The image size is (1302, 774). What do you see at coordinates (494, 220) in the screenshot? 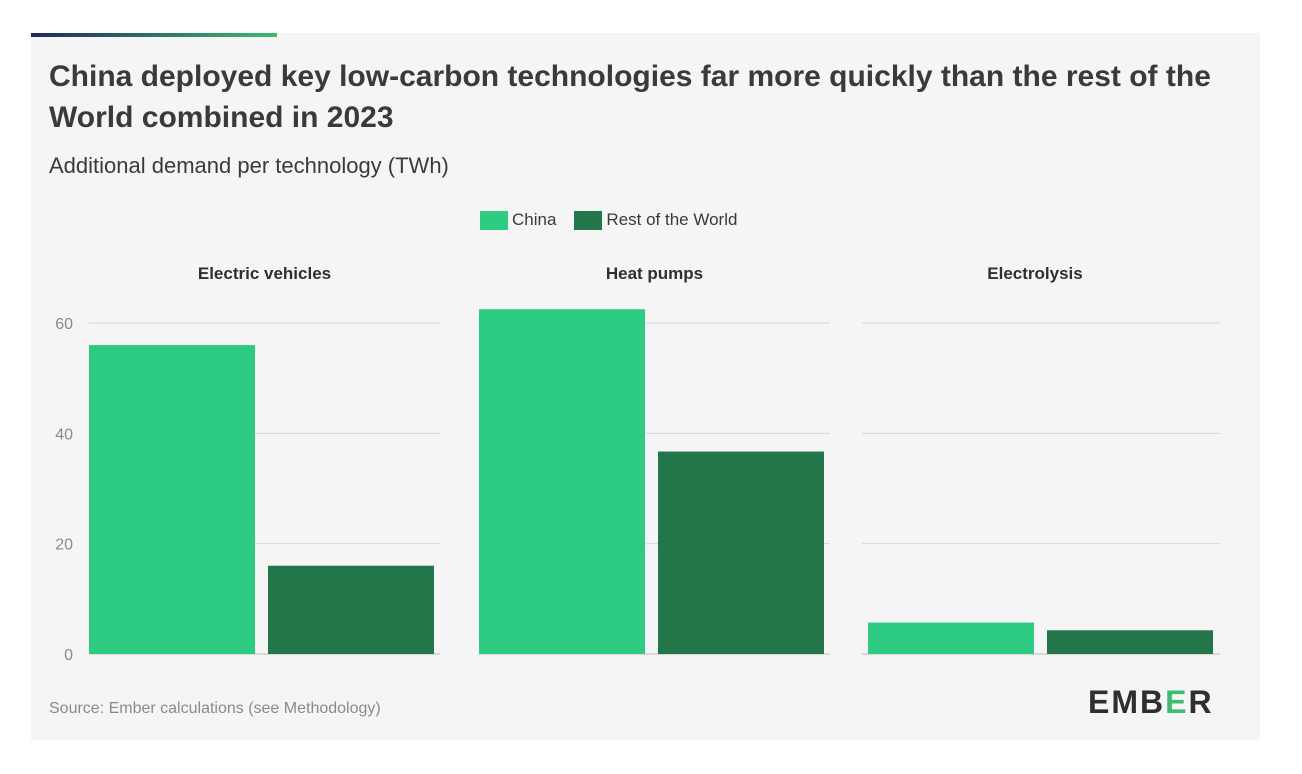
I see `legend-swatch-china` at bounding box center [494, 220].